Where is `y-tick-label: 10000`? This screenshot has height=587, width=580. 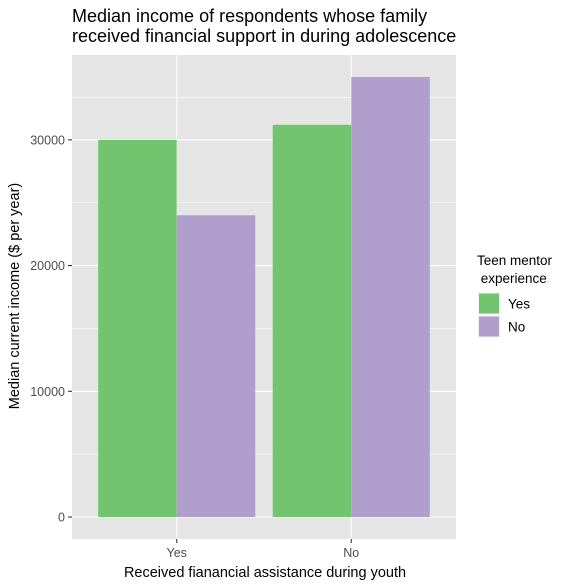
y-tick-label: 10000 is located at coordinates (47, 392).